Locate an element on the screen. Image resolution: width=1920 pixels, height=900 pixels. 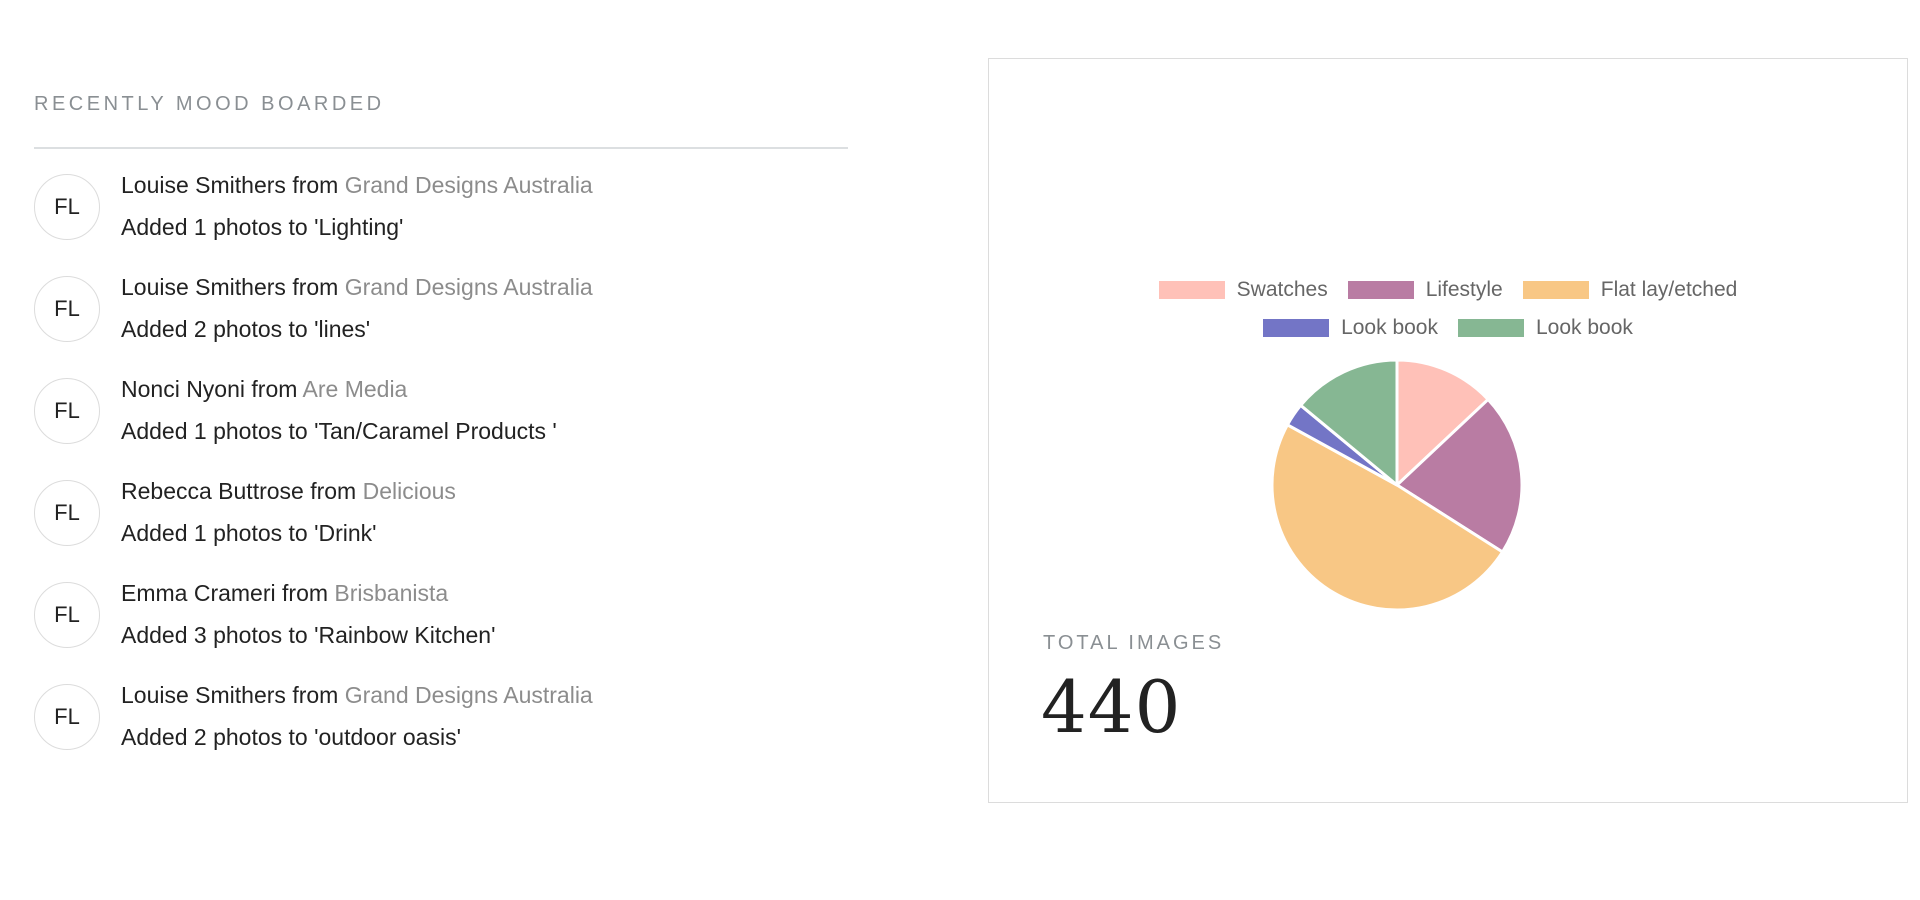
legend-label: Swatches is located at coordinates (1282, 289).